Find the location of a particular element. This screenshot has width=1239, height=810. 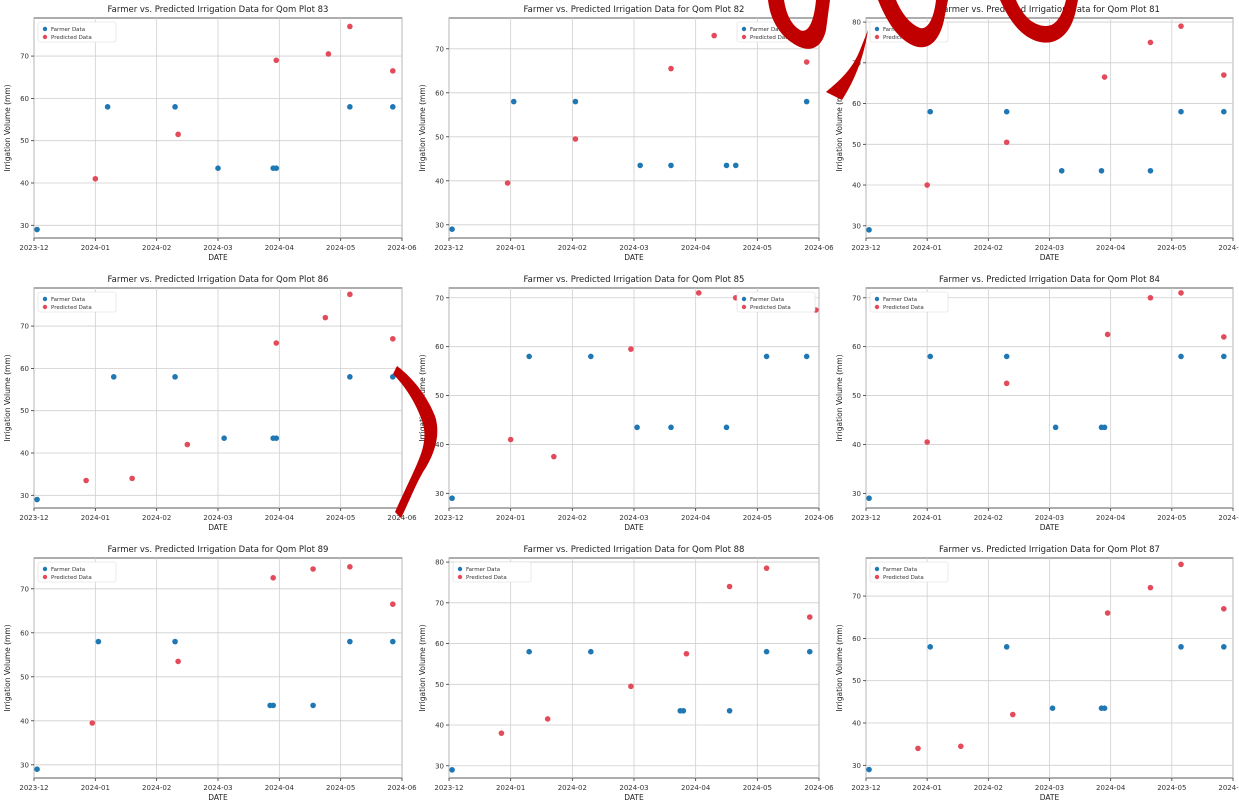

x-tick-label: 2024-02 is located at coordinates (156, 248).